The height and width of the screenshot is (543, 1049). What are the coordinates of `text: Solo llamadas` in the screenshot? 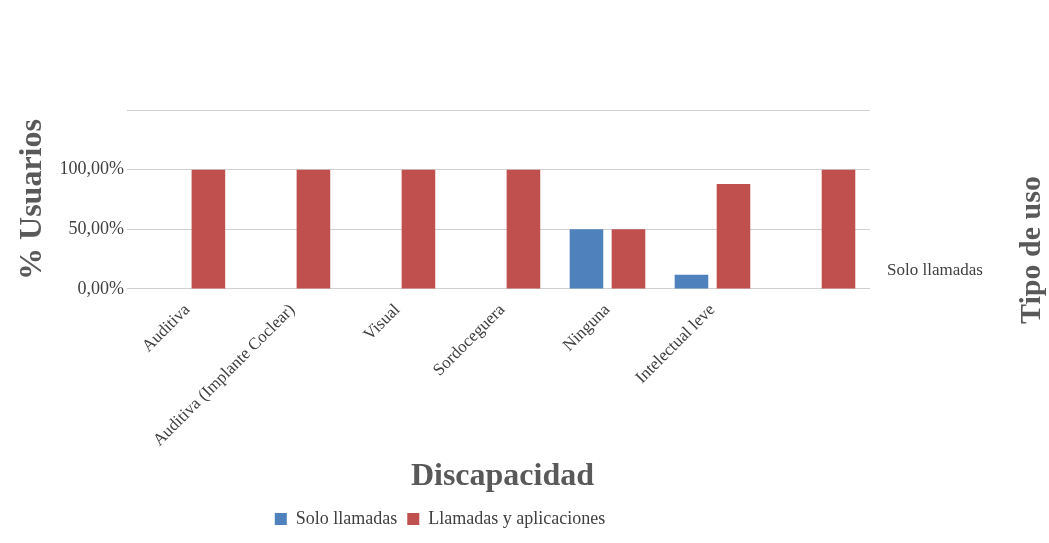 It's located at (935, 270).